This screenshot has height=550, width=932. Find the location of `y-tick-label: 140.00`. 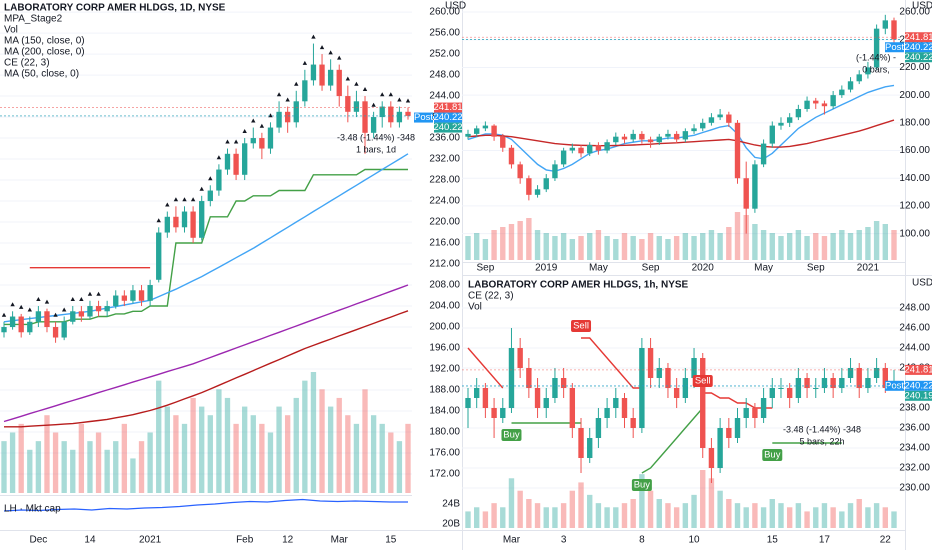

y-tick-label: 140.00 is located at coordinates (914, 178).